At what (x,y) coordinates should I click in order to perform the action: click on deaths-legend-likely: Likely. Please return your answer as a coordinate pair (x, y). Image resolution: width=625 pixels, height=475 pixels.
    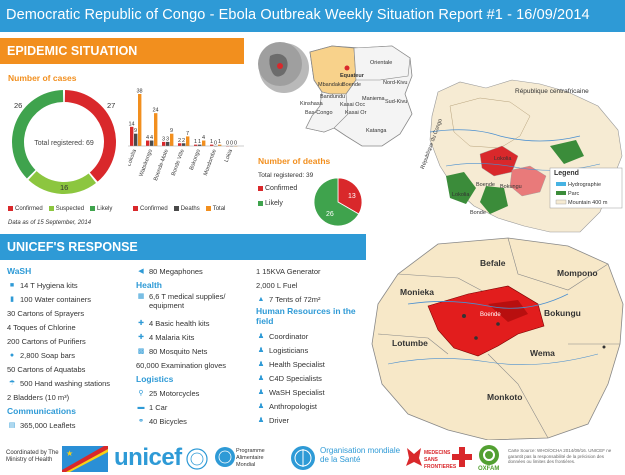
    Looking at the image, I should click on (277, 203).